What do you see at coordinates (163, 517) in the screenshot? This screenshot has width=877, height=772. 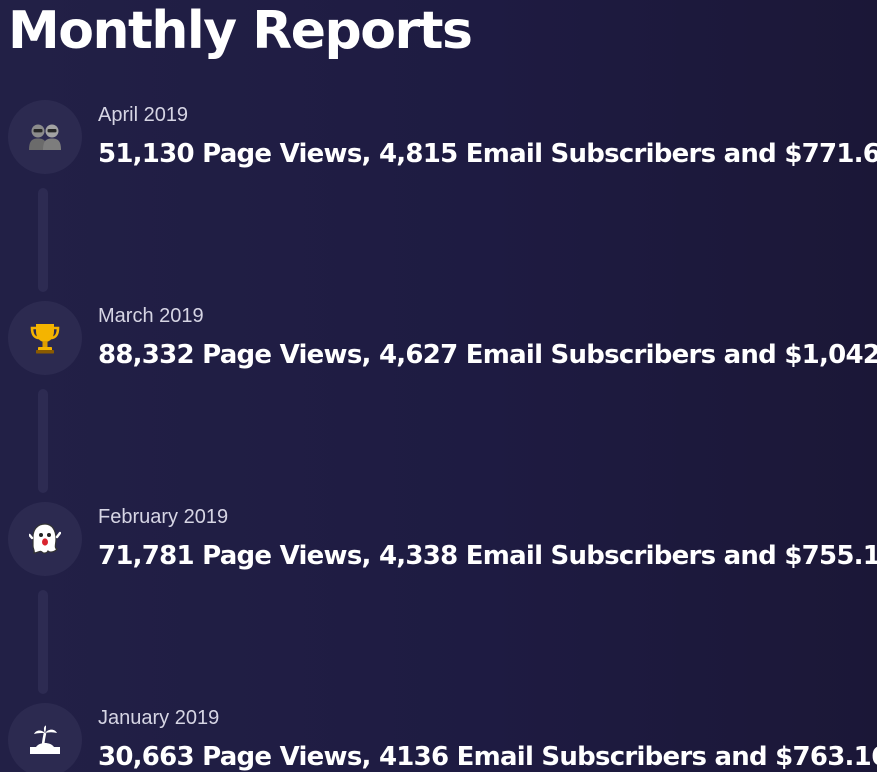 I see `report-month: February 2019` at bounding box center [163, 517].